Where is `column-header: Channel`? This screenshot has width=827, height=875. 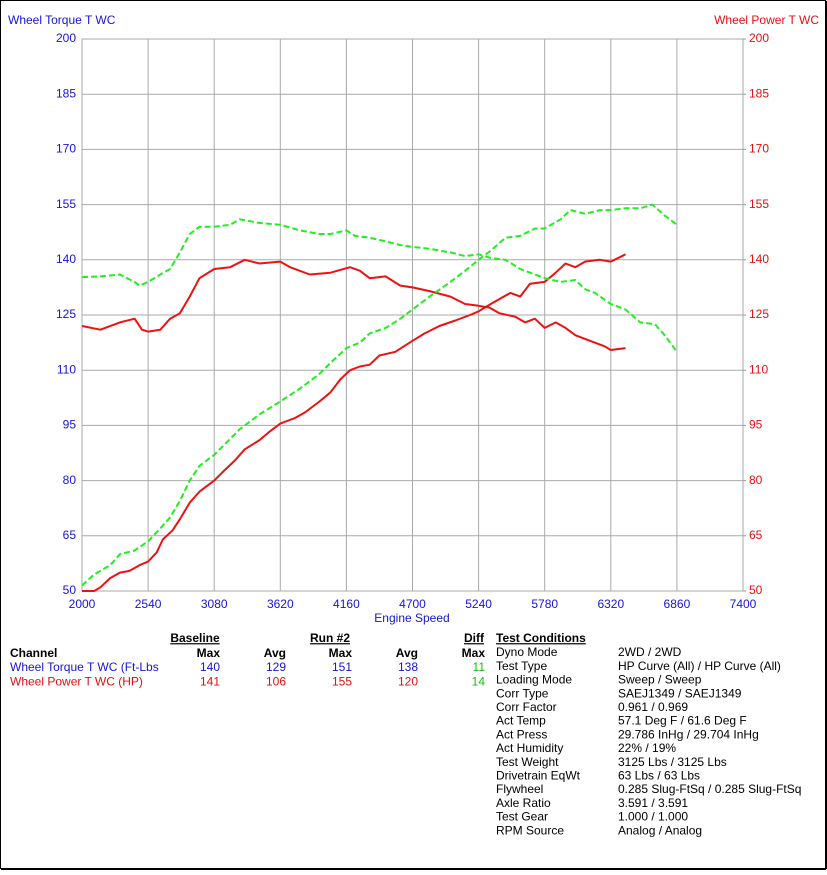
column-header: Channel is located at coordinates (33, 653).